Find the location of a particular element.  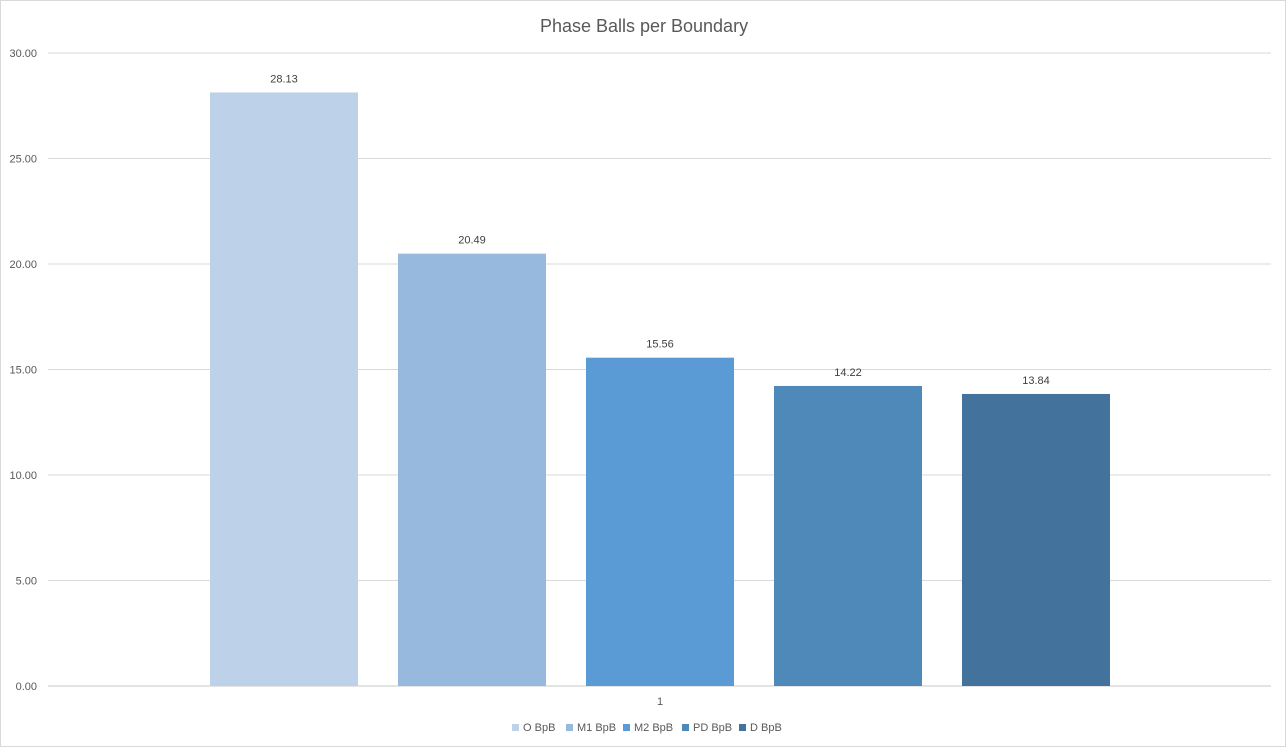

chart-title: Phase Balls per Boundary is located at coordinates (644, 26).